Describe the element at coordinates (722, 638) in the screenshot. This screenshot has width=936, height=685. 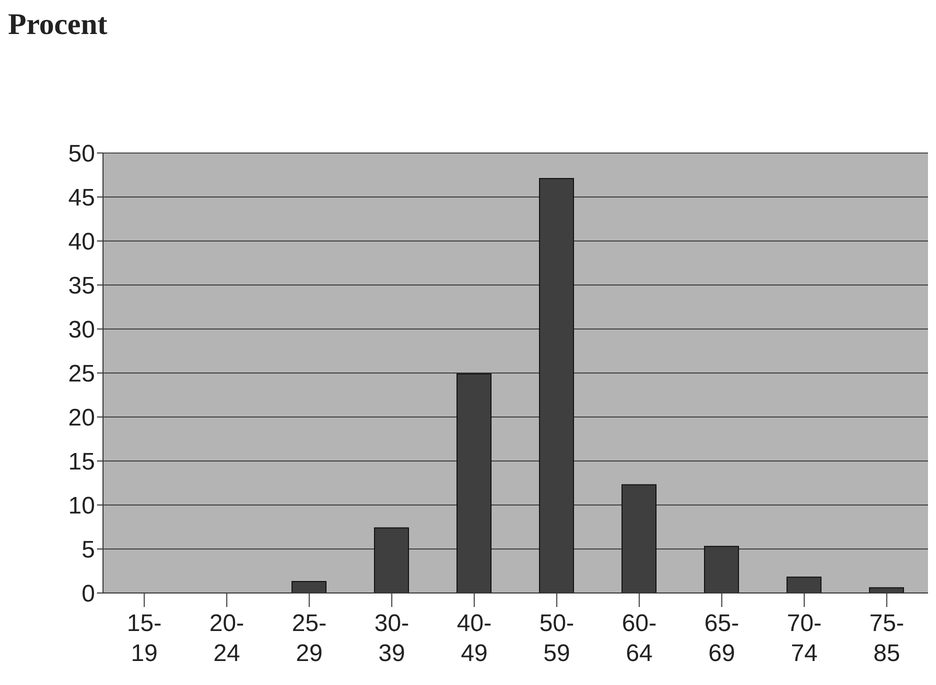
I see `x-tick-label: 65-69` at that location.